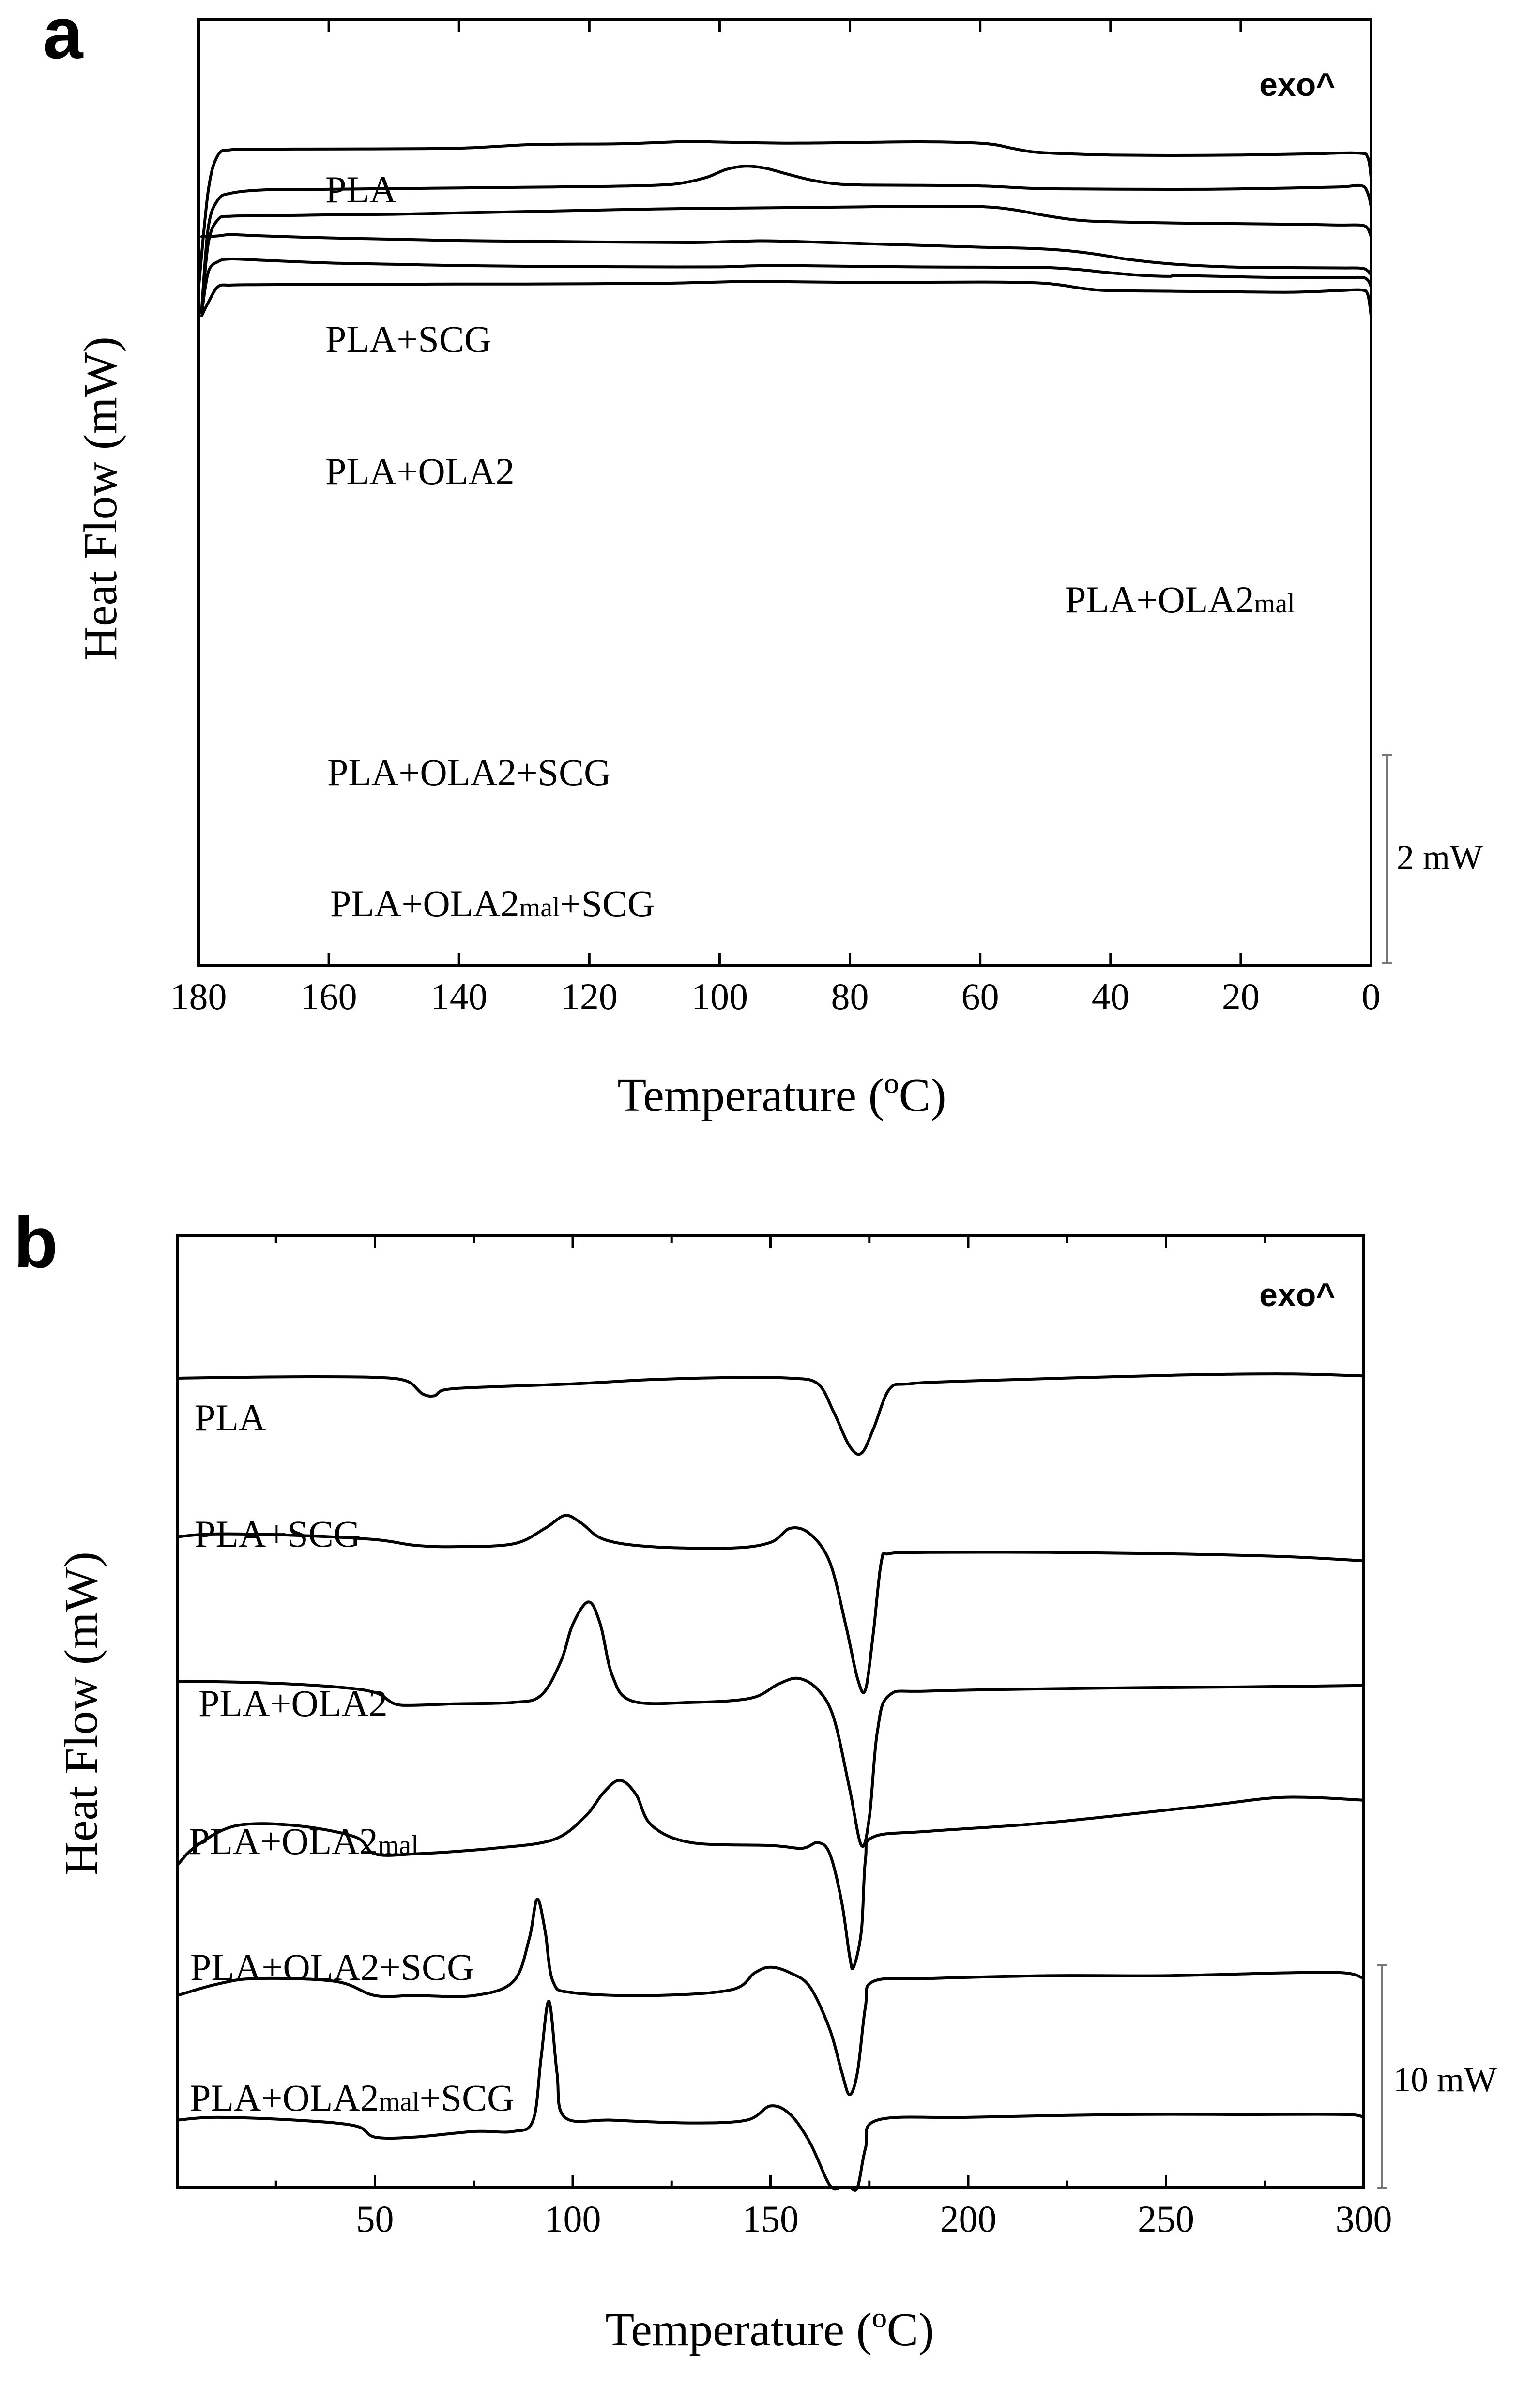 The height and width of the screenshot is (2387, 1540). I want to click on panel-b-y-axis-title: Heat Flow (mW), so click(81, 1713).